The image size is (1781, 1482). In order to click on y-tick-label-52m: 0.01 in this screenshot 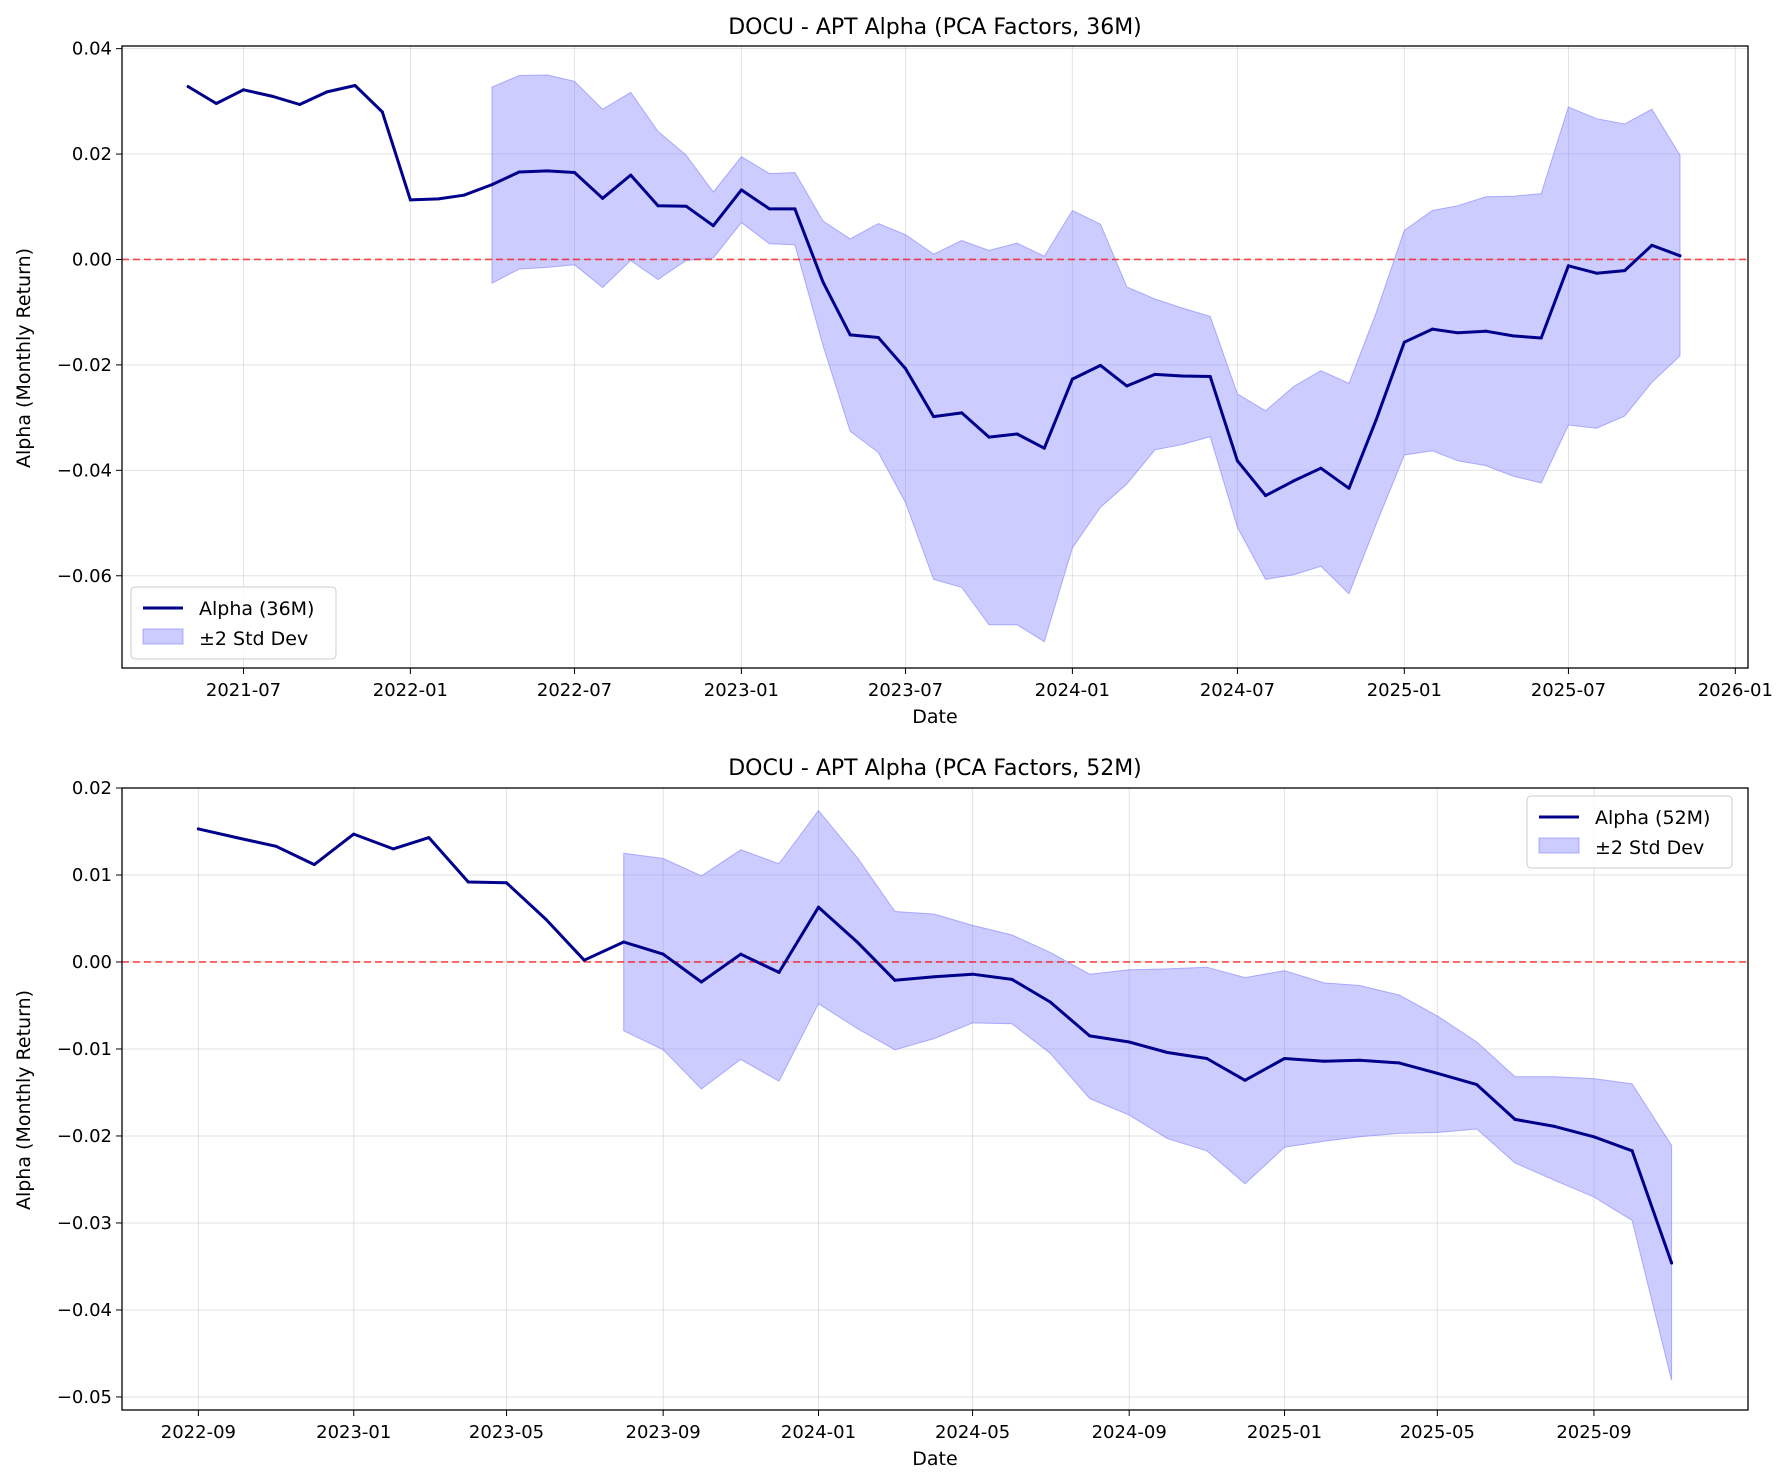, I will do `click(92, 875)`.